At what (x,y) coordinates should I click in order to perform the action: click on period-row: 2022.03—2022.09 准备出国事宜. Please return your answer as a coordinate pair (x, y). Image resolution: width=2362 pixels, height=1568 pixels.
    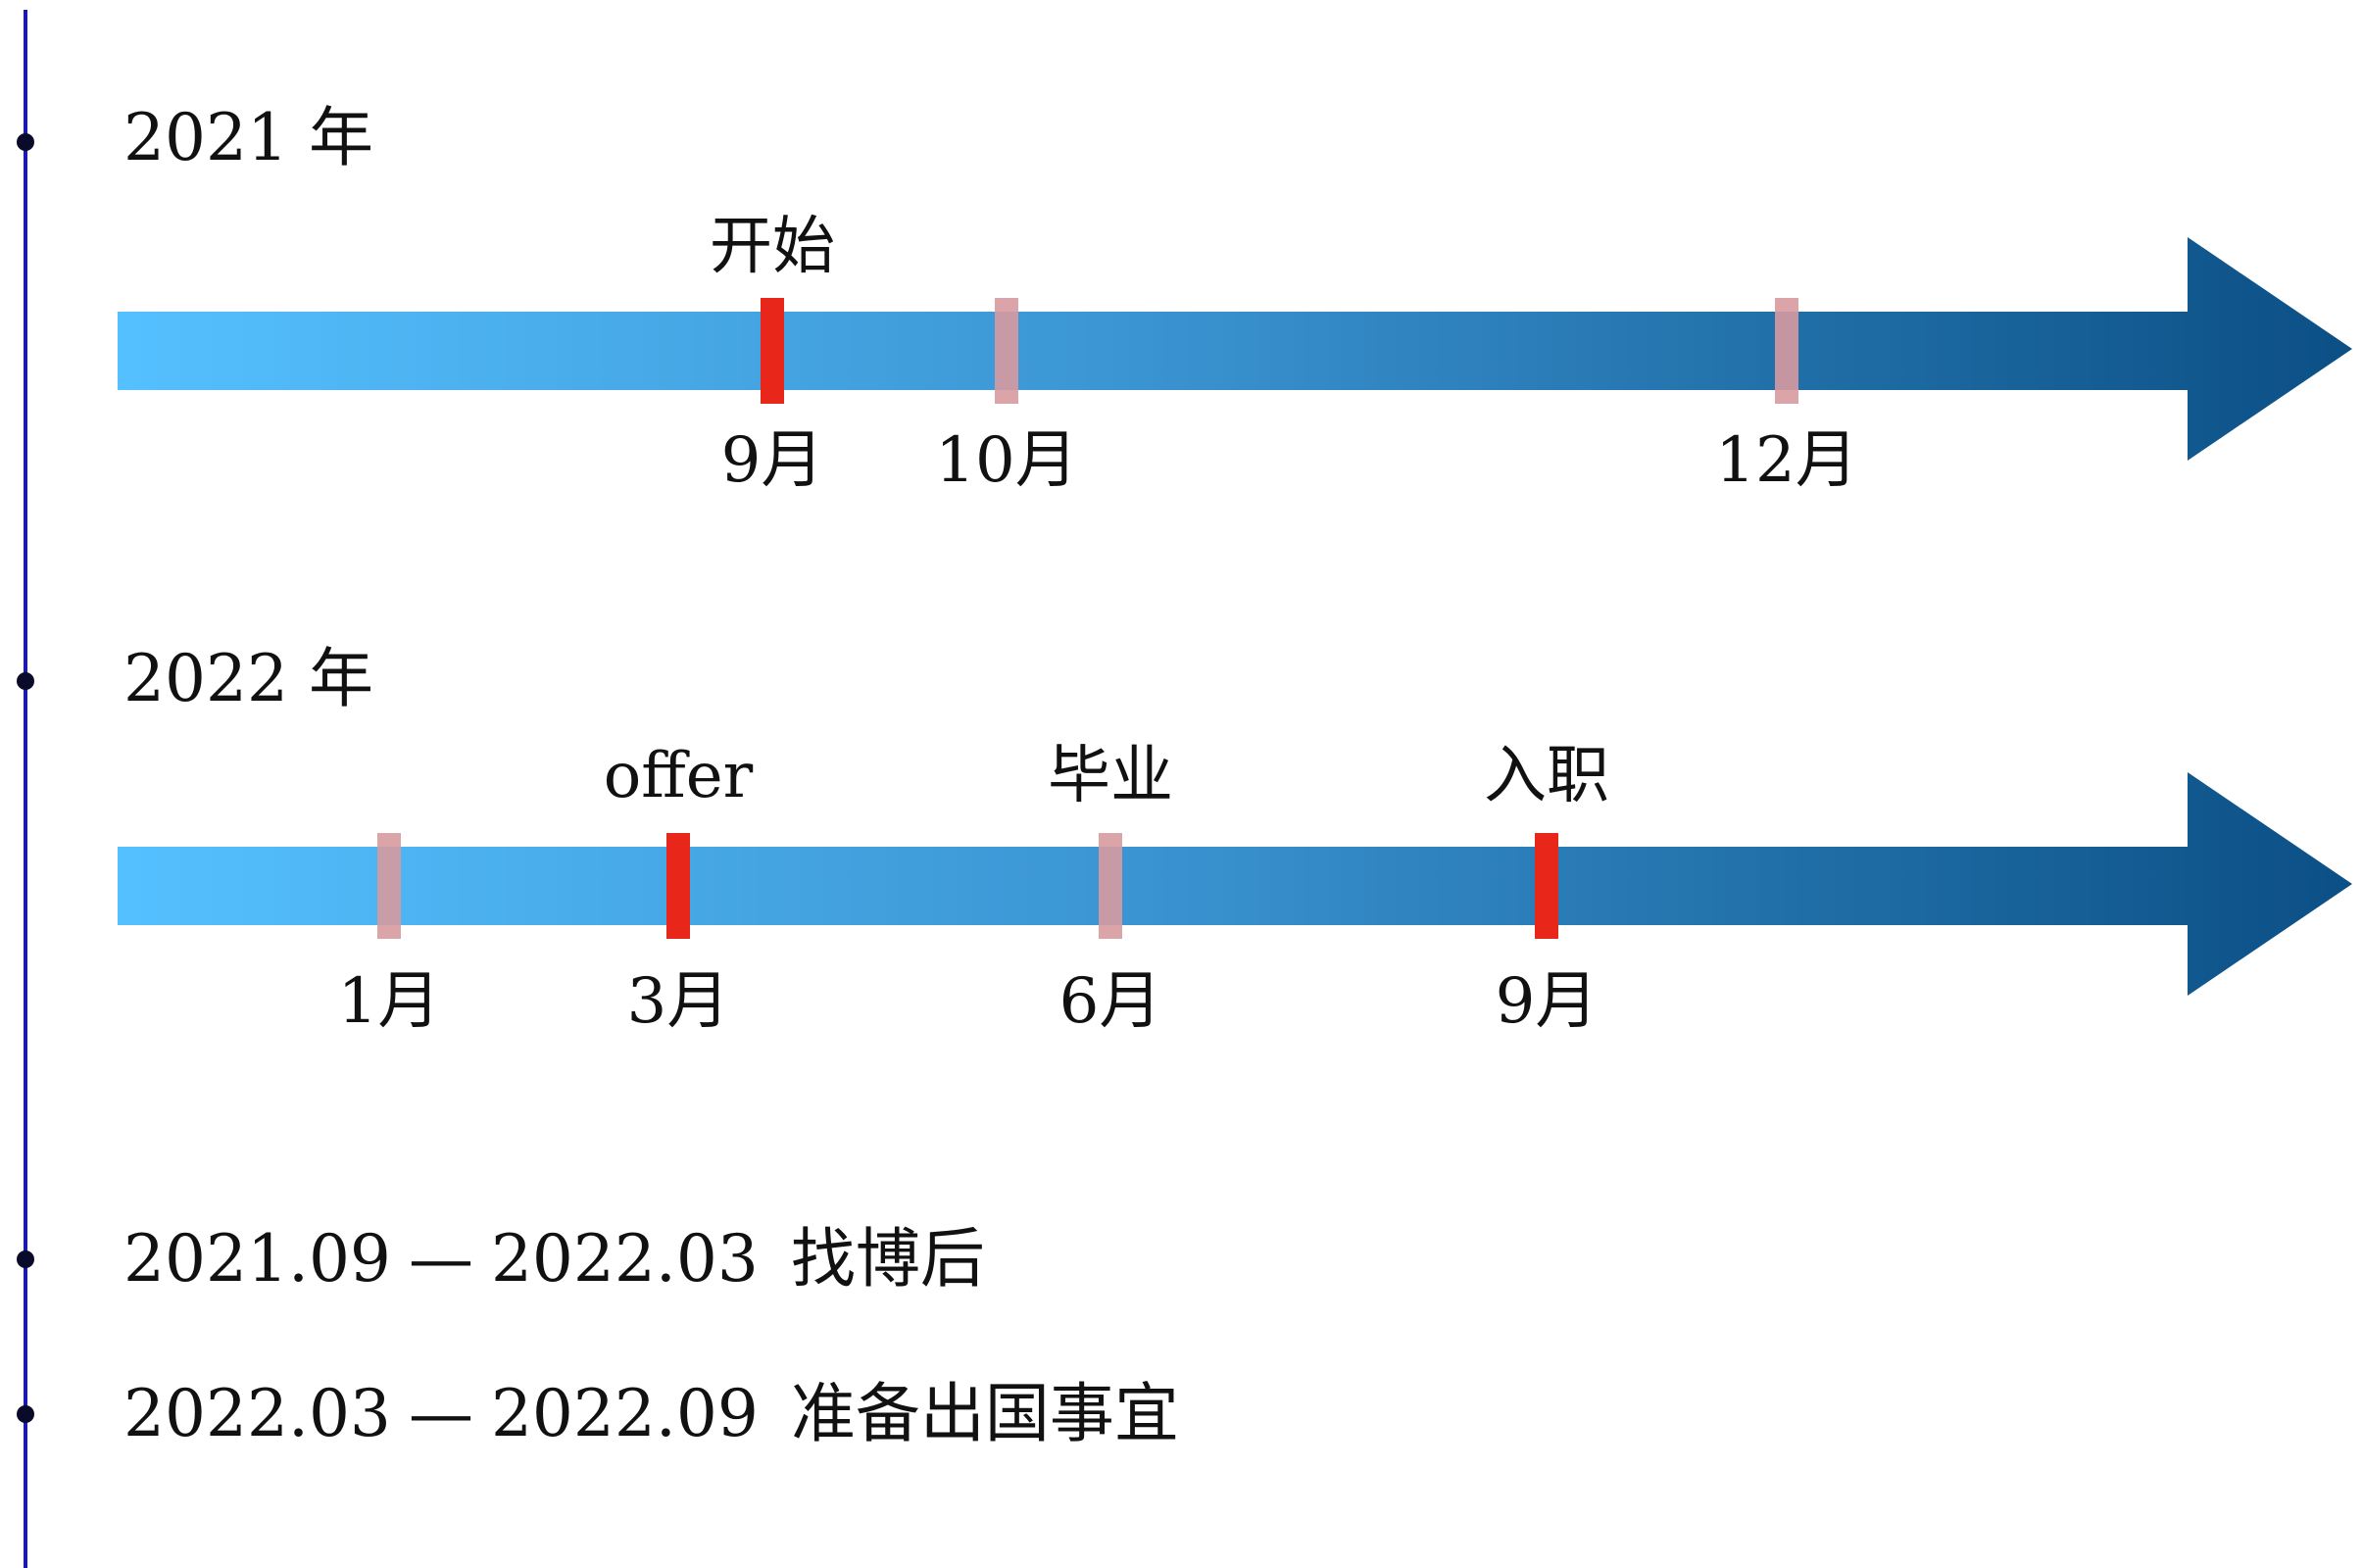
    Looking at the image, I should click on (651, 1414).